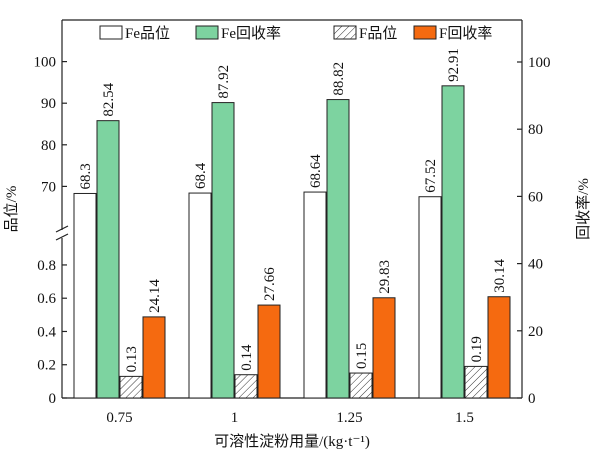 This screenshot has height=469, width=604. I want to click on x-tick-label: 0.75, so click(119, 418).